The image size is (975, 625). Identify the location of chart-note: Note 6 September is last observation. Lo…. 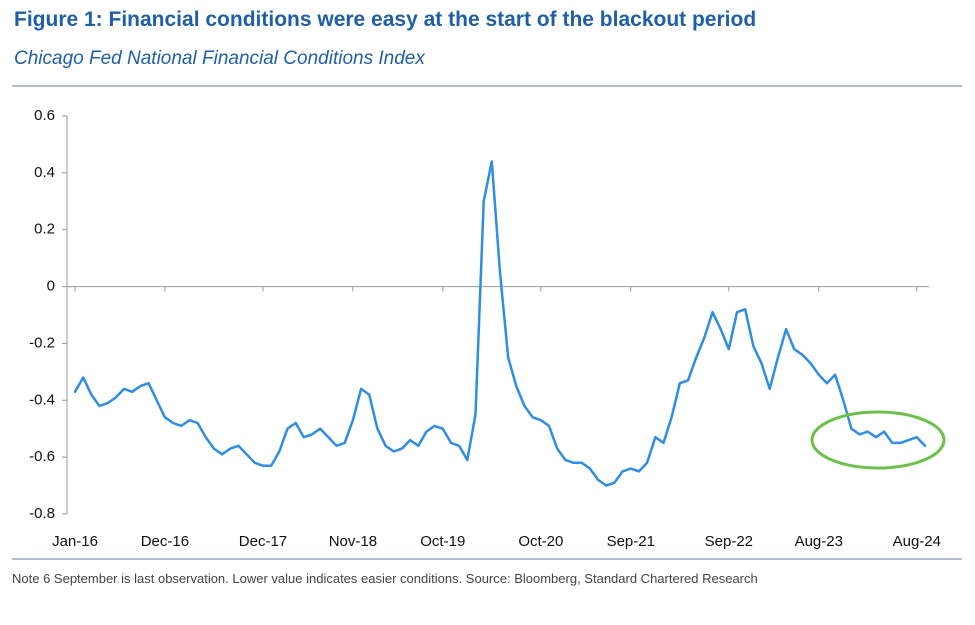
(385, 578).